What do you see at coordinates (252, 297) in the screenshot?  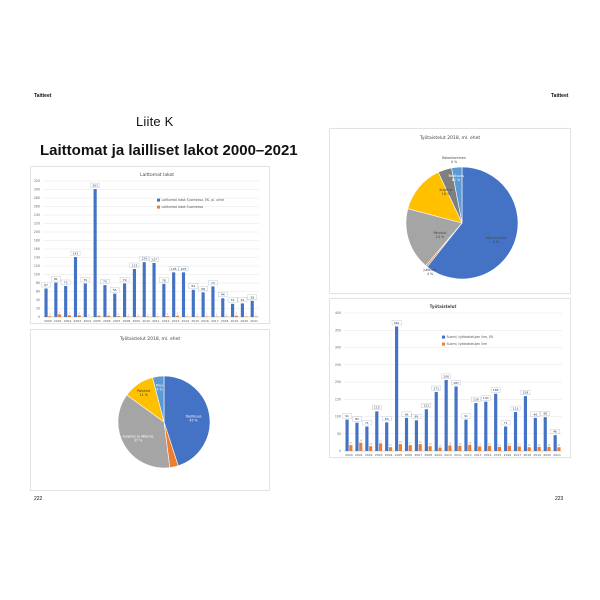 I see `data-label: 38` at bounding box center [252, 297].